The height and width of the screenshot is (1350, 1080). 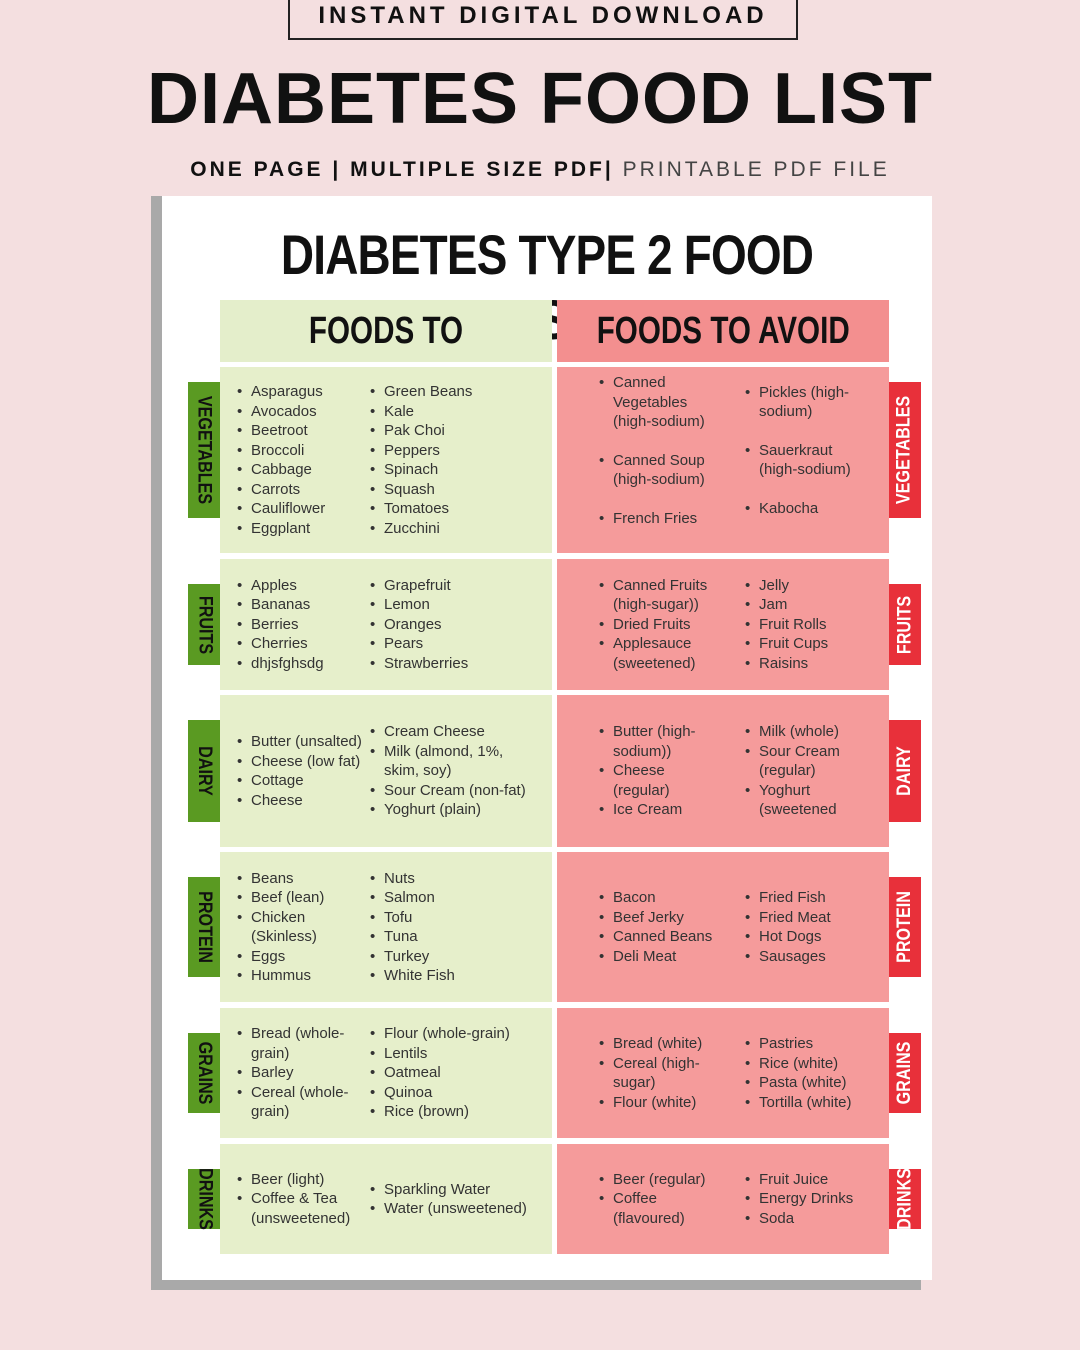 What do you see at coordinates (659, 653) in the screenshot?
I see `food-item: Applesauce (sweetened)` at bounding box center [659, 653].